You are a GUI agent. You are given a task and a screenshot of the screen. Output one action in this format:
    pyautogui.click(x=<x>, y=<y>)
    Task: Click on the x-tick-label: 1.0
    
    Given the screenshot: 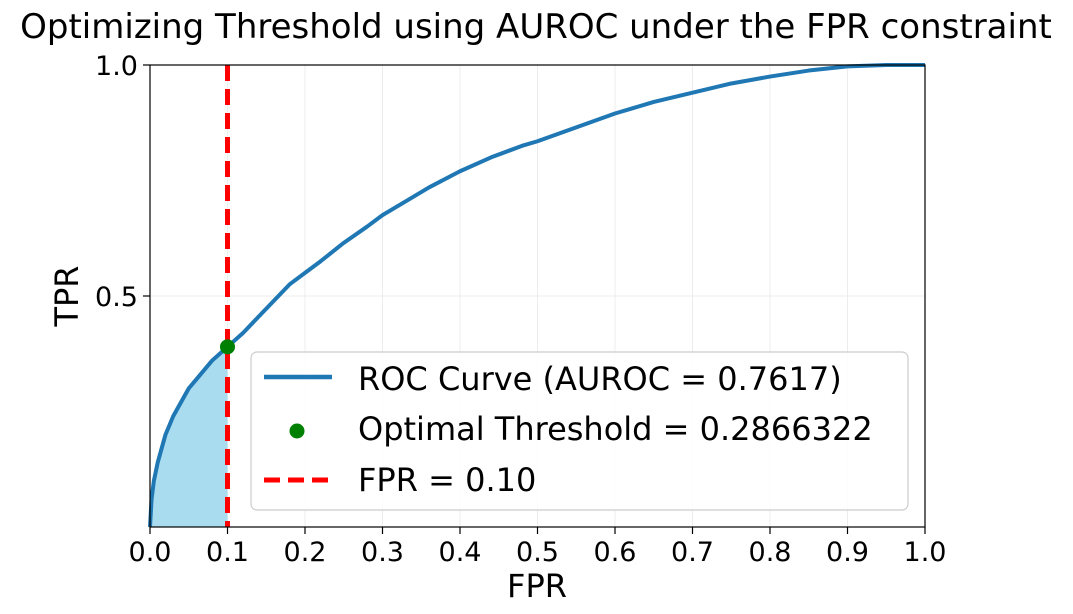 What is the action you would take?
    pyautogui.click(x=925, y=552)
    